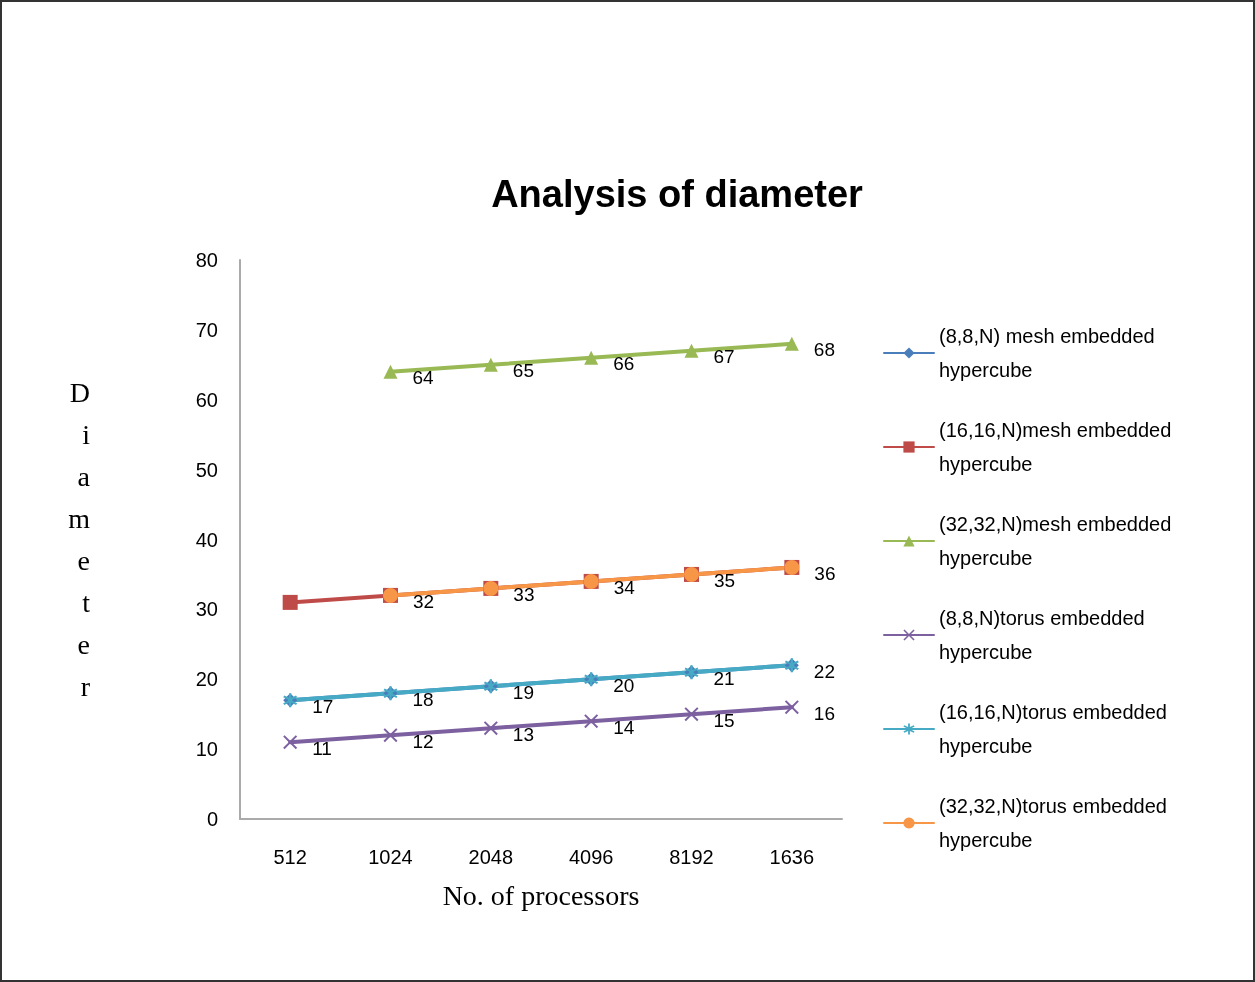 The image size is (1255, 982). What do you see at coordinates (79, 539) in the screenshot?
I see `y-axis-title: Diameter` at bounding box center [79, 539].